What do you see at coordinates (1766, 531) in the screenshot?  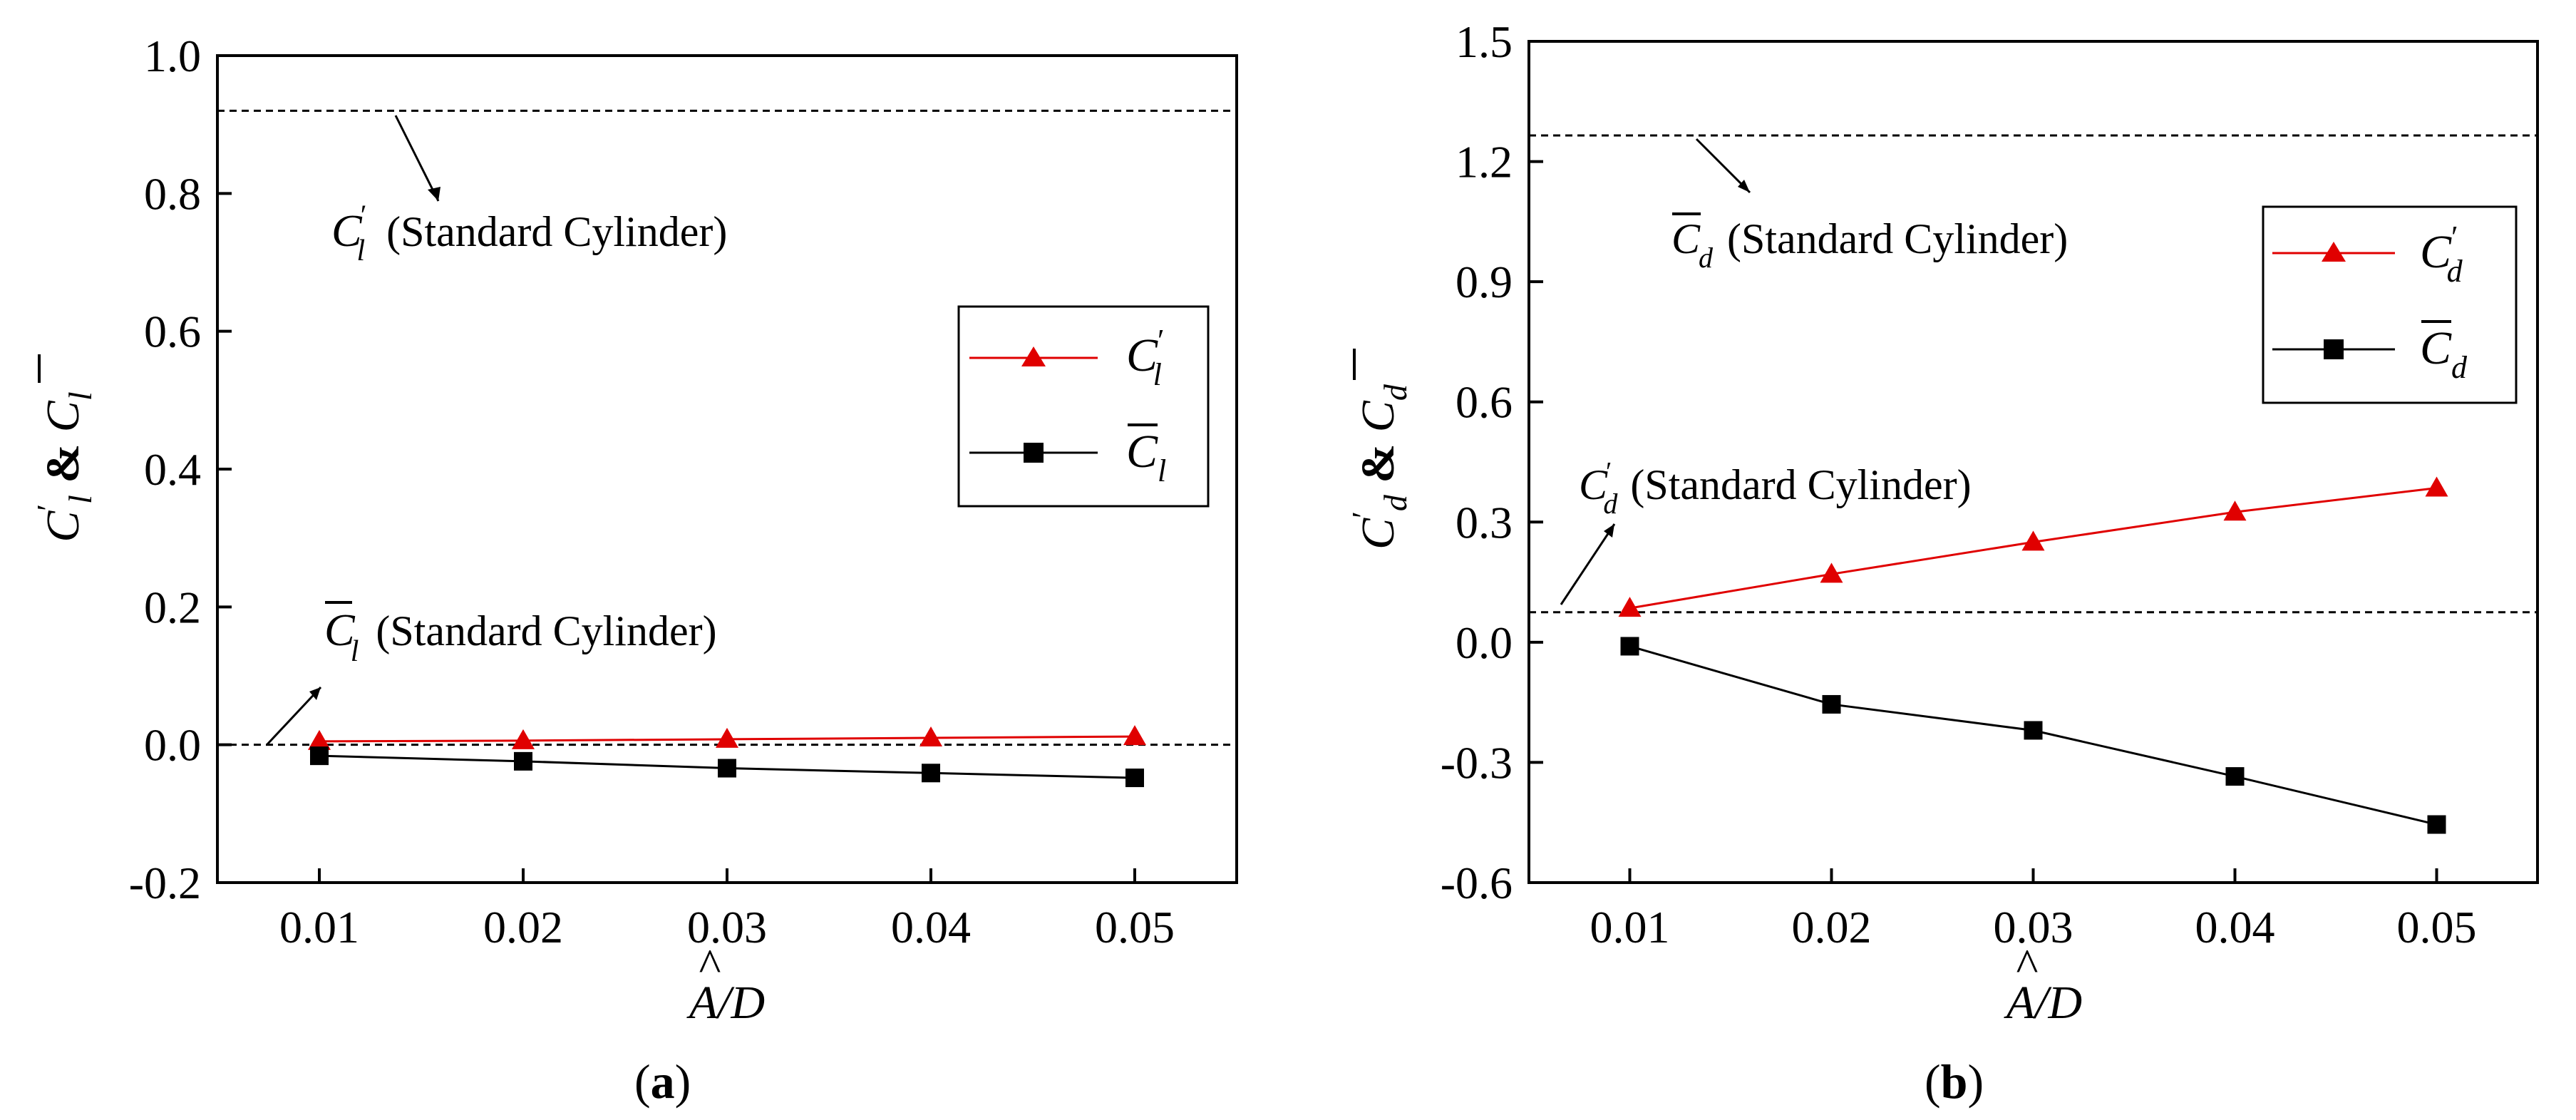 I see `annotation-cd-standard: C′ d (Standard Cylinder)` at bounding box center [1766, 531].